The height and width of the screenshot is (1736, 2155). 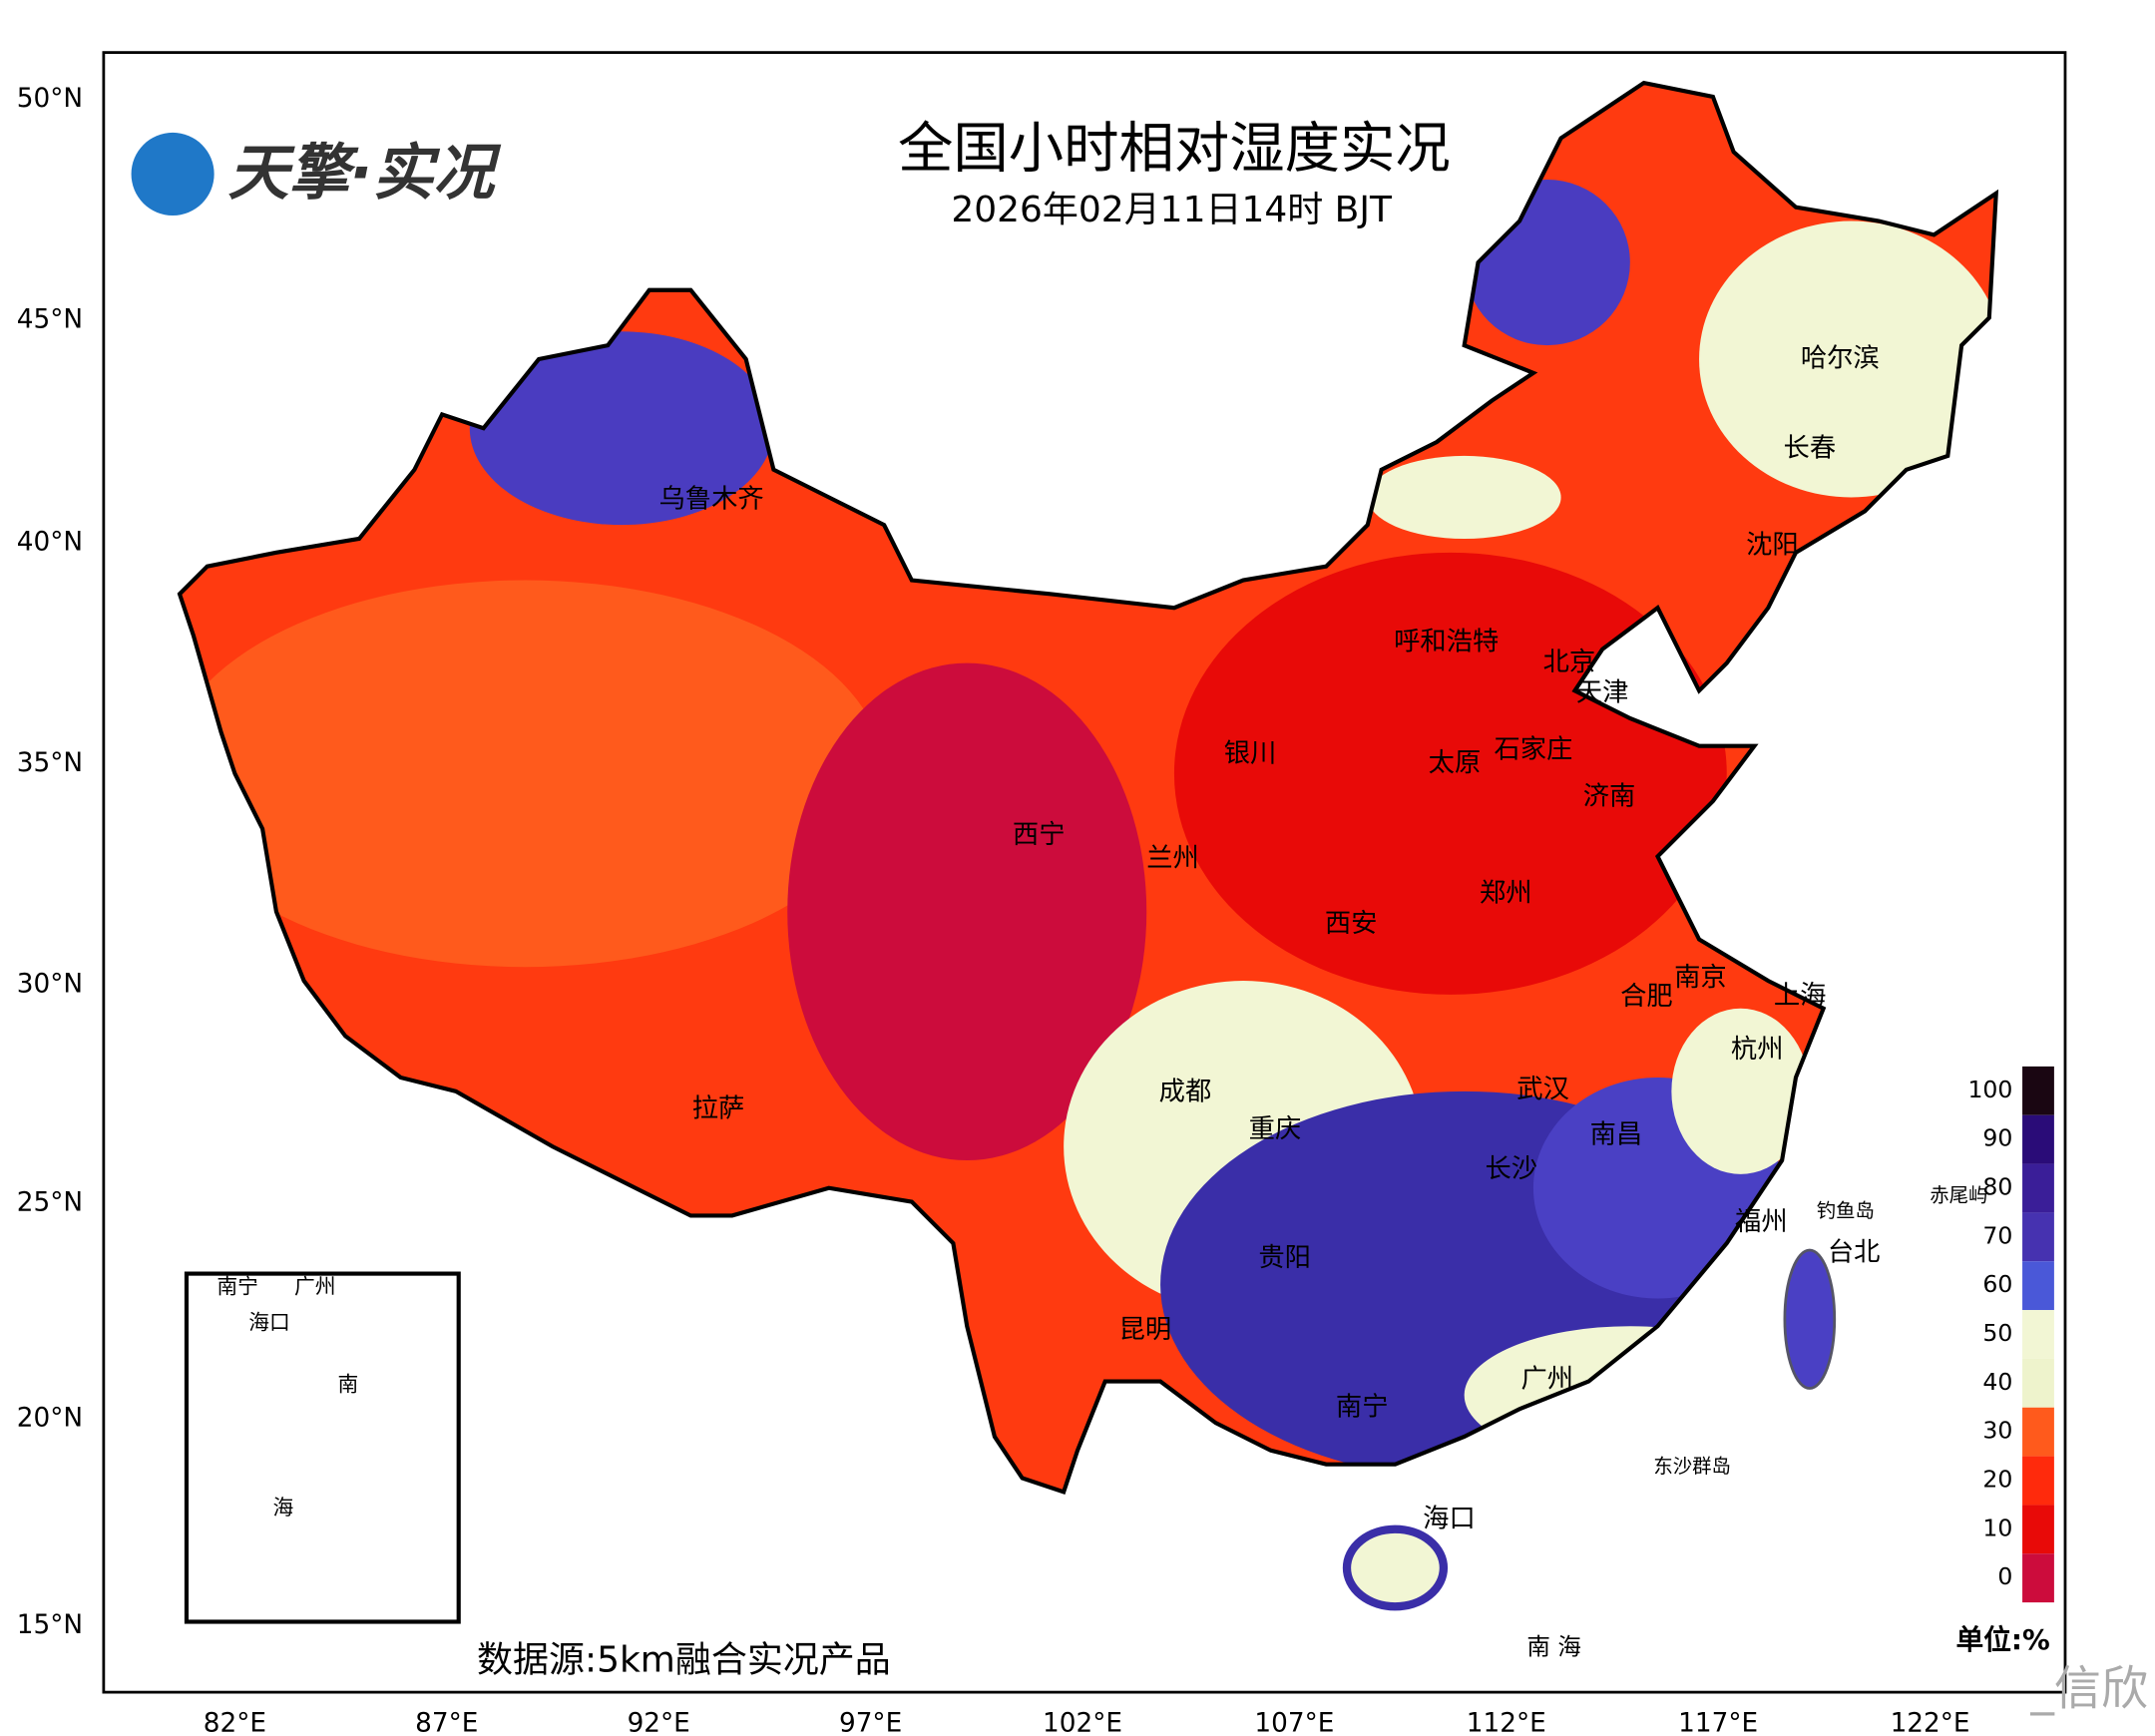 What do you see at coordinates (1800, 996) in the screenshot?
I see `city-label: 上海` at bounding box center [1800, 996].